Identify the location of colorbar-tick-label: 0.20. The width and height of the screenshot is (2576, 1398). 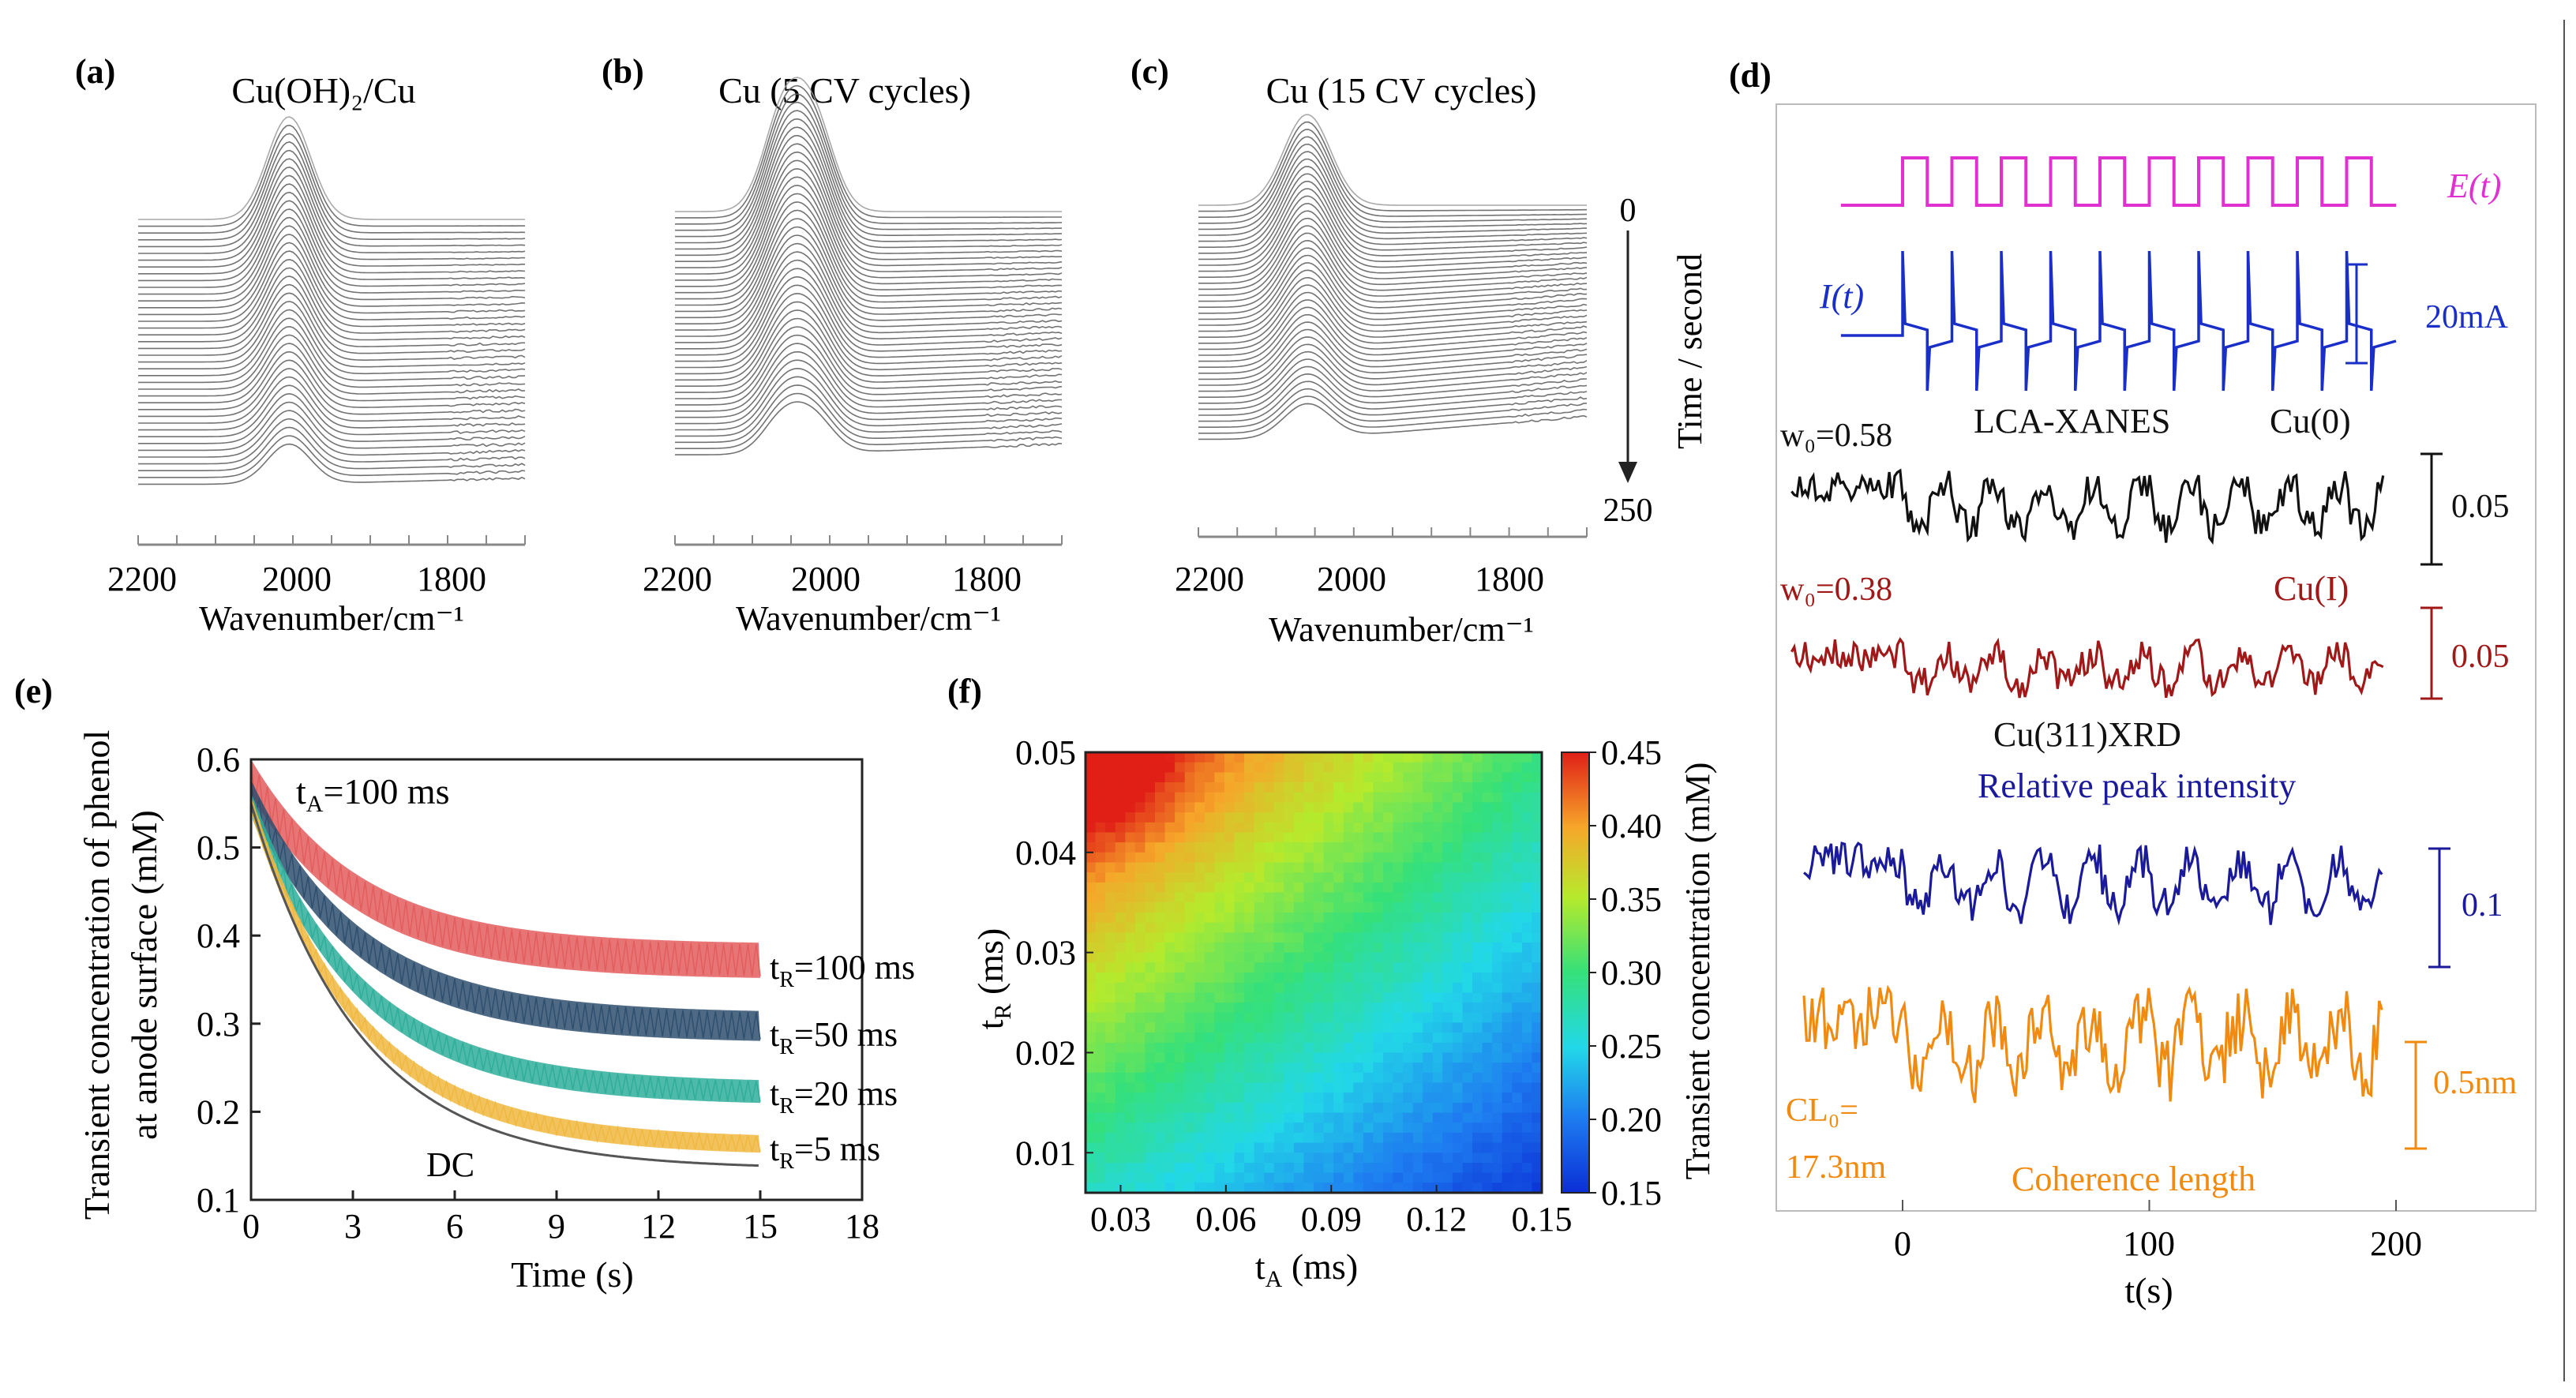
(1631, 1120).